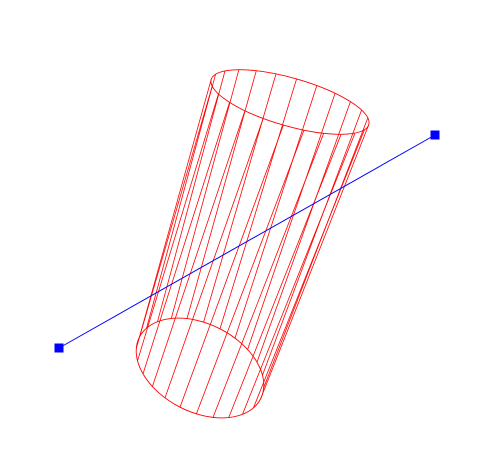 The width and height of the screenshot is (488, 458). I want to click on segment-start-handle, so click(59, 348).